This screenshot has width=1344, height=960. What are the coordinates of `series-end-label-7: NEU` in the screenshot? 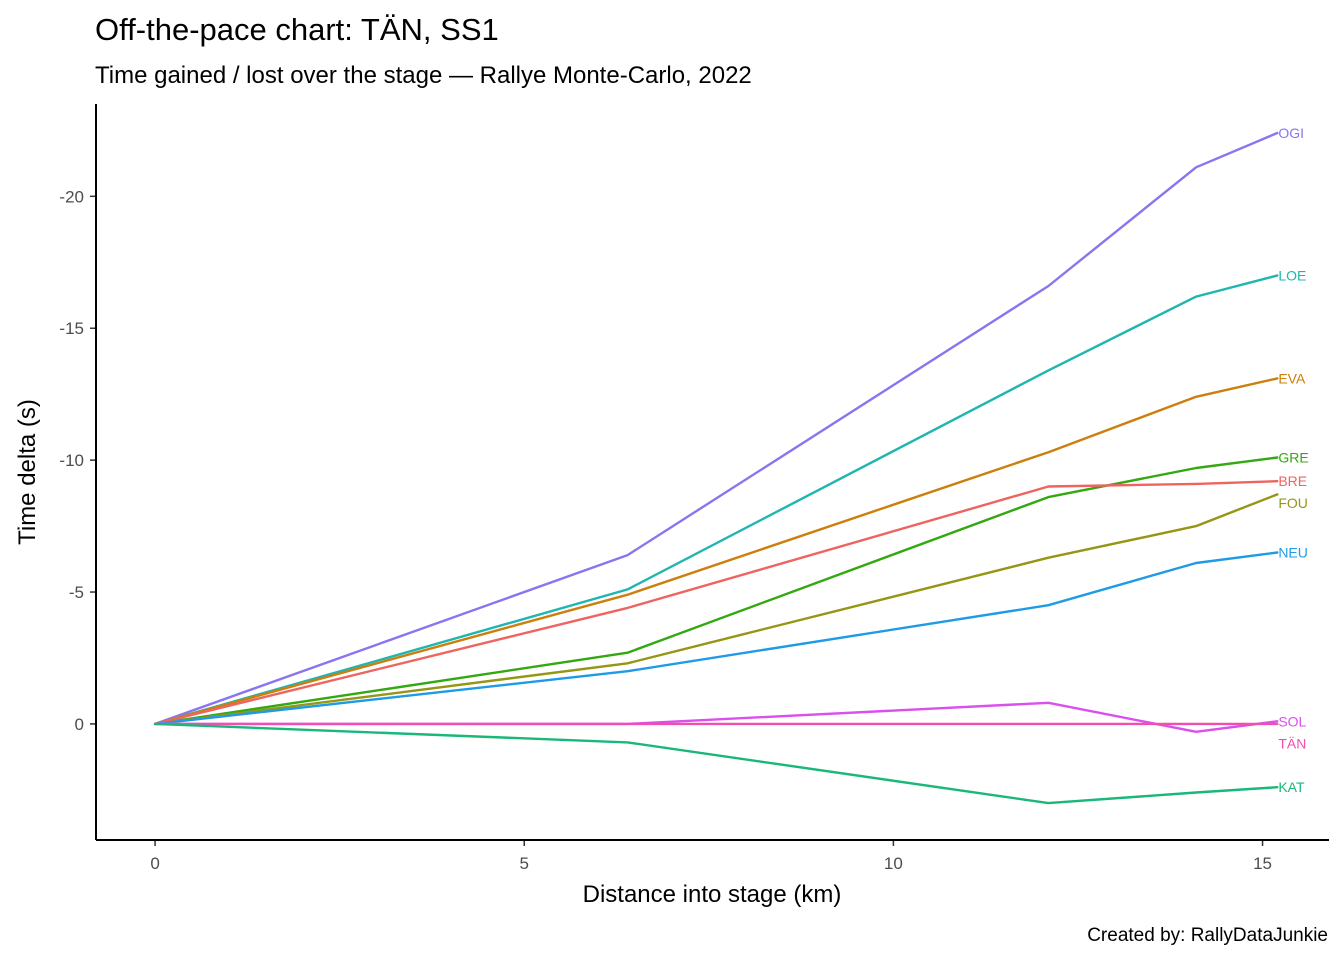 It's located at (1293, 553).